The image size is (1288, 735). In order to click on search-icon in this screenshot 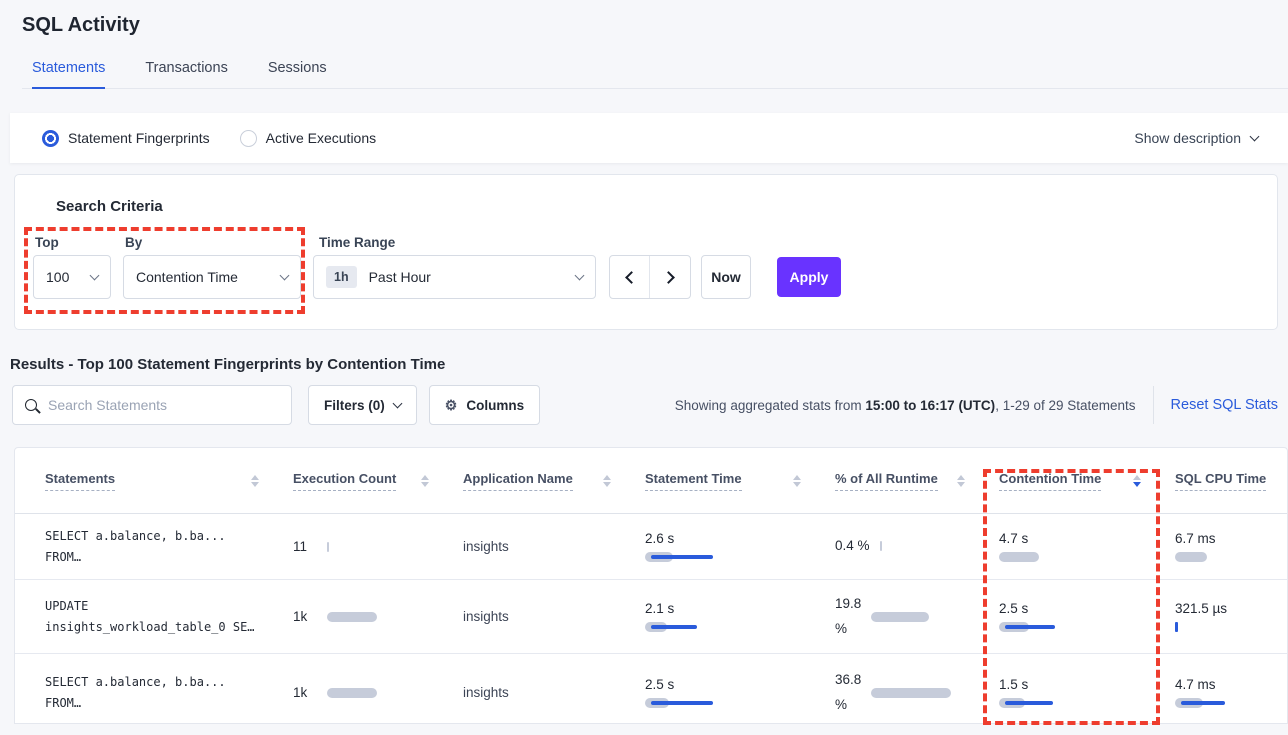, I will do `click(31, 405)`.